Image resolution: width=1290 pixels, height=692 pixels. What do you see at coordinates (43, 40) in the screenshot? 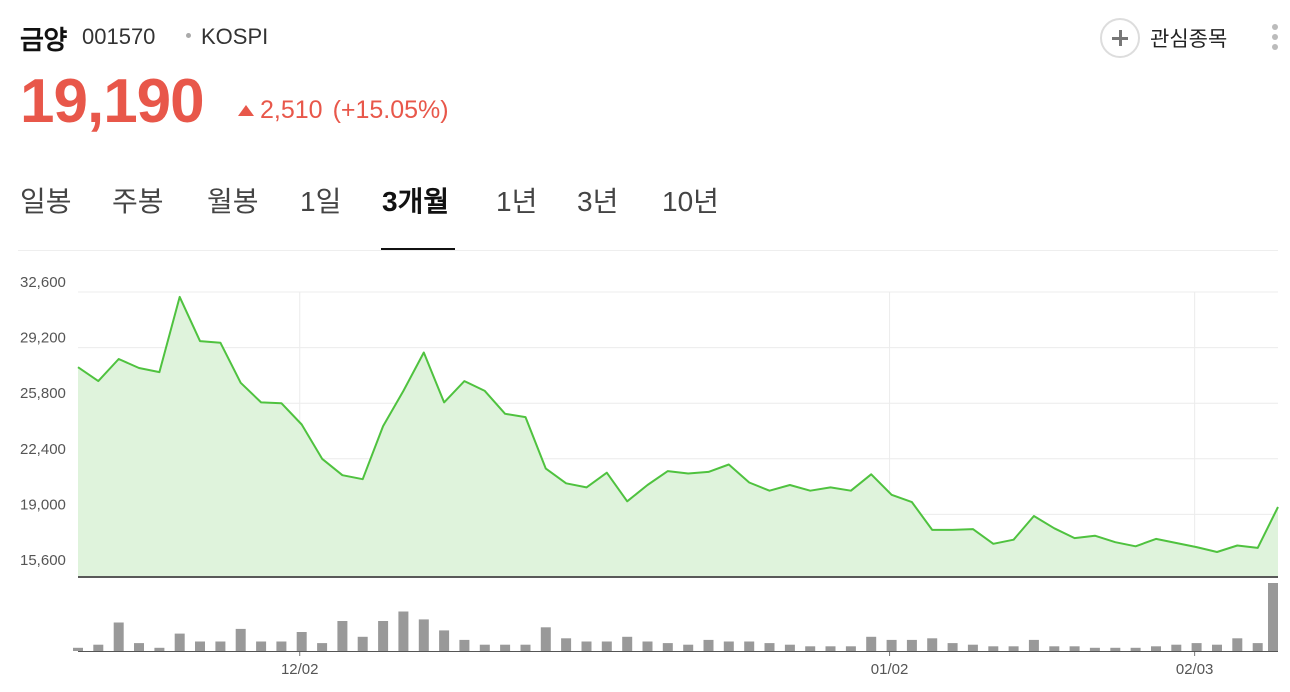
I see `stock-name: 금양` at bounding box center [43, 40].